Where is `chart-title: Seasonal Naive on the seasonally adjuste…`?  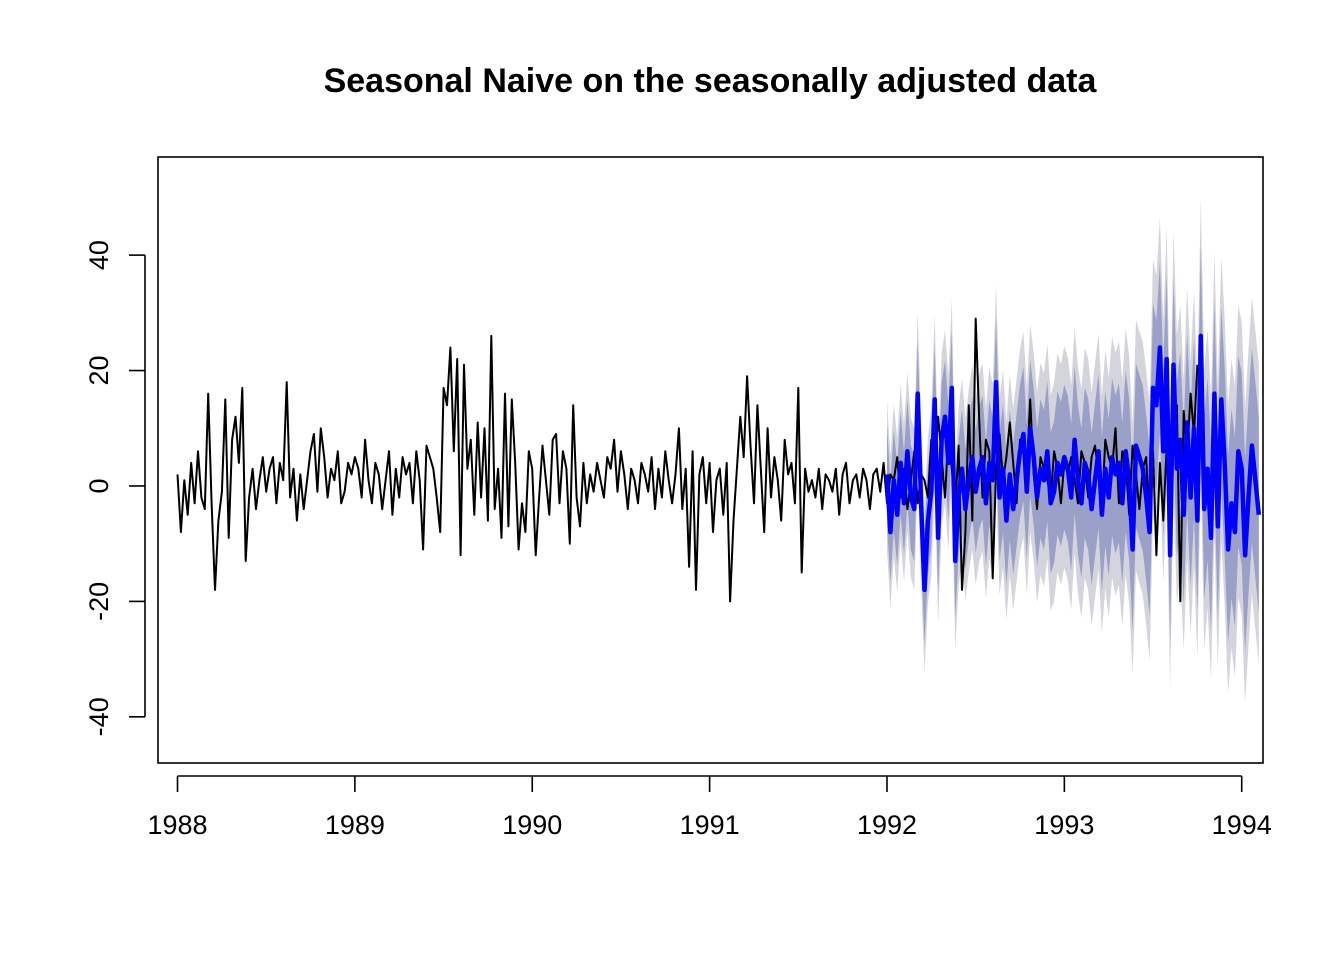
chart-title: Seasonal Naive on the seasonally adjuste… is located at coordinates (711, 81).